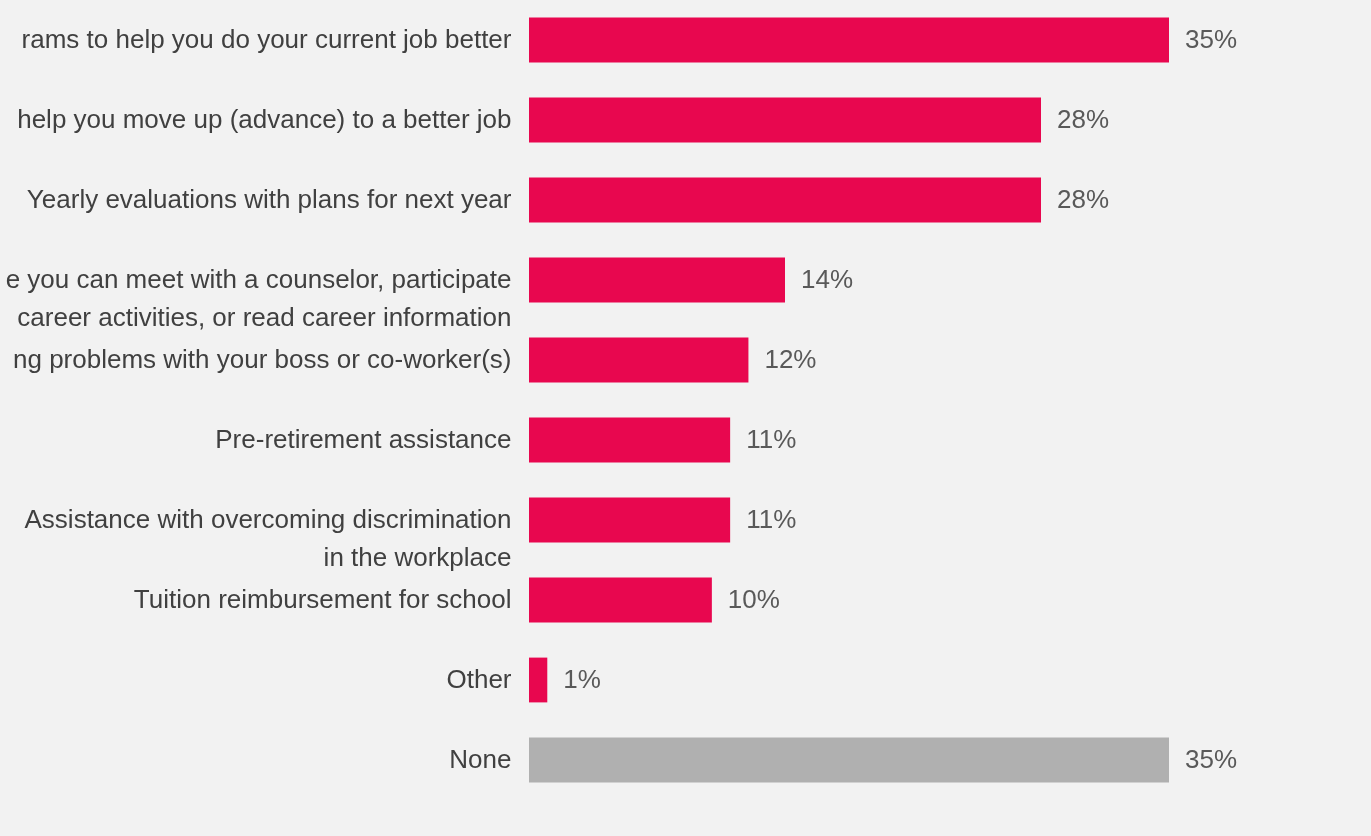 The height and width of the screenshot is (836, 1371). I want to click on y-tick-label: Pre-retirement assistance, so click(363, 439).